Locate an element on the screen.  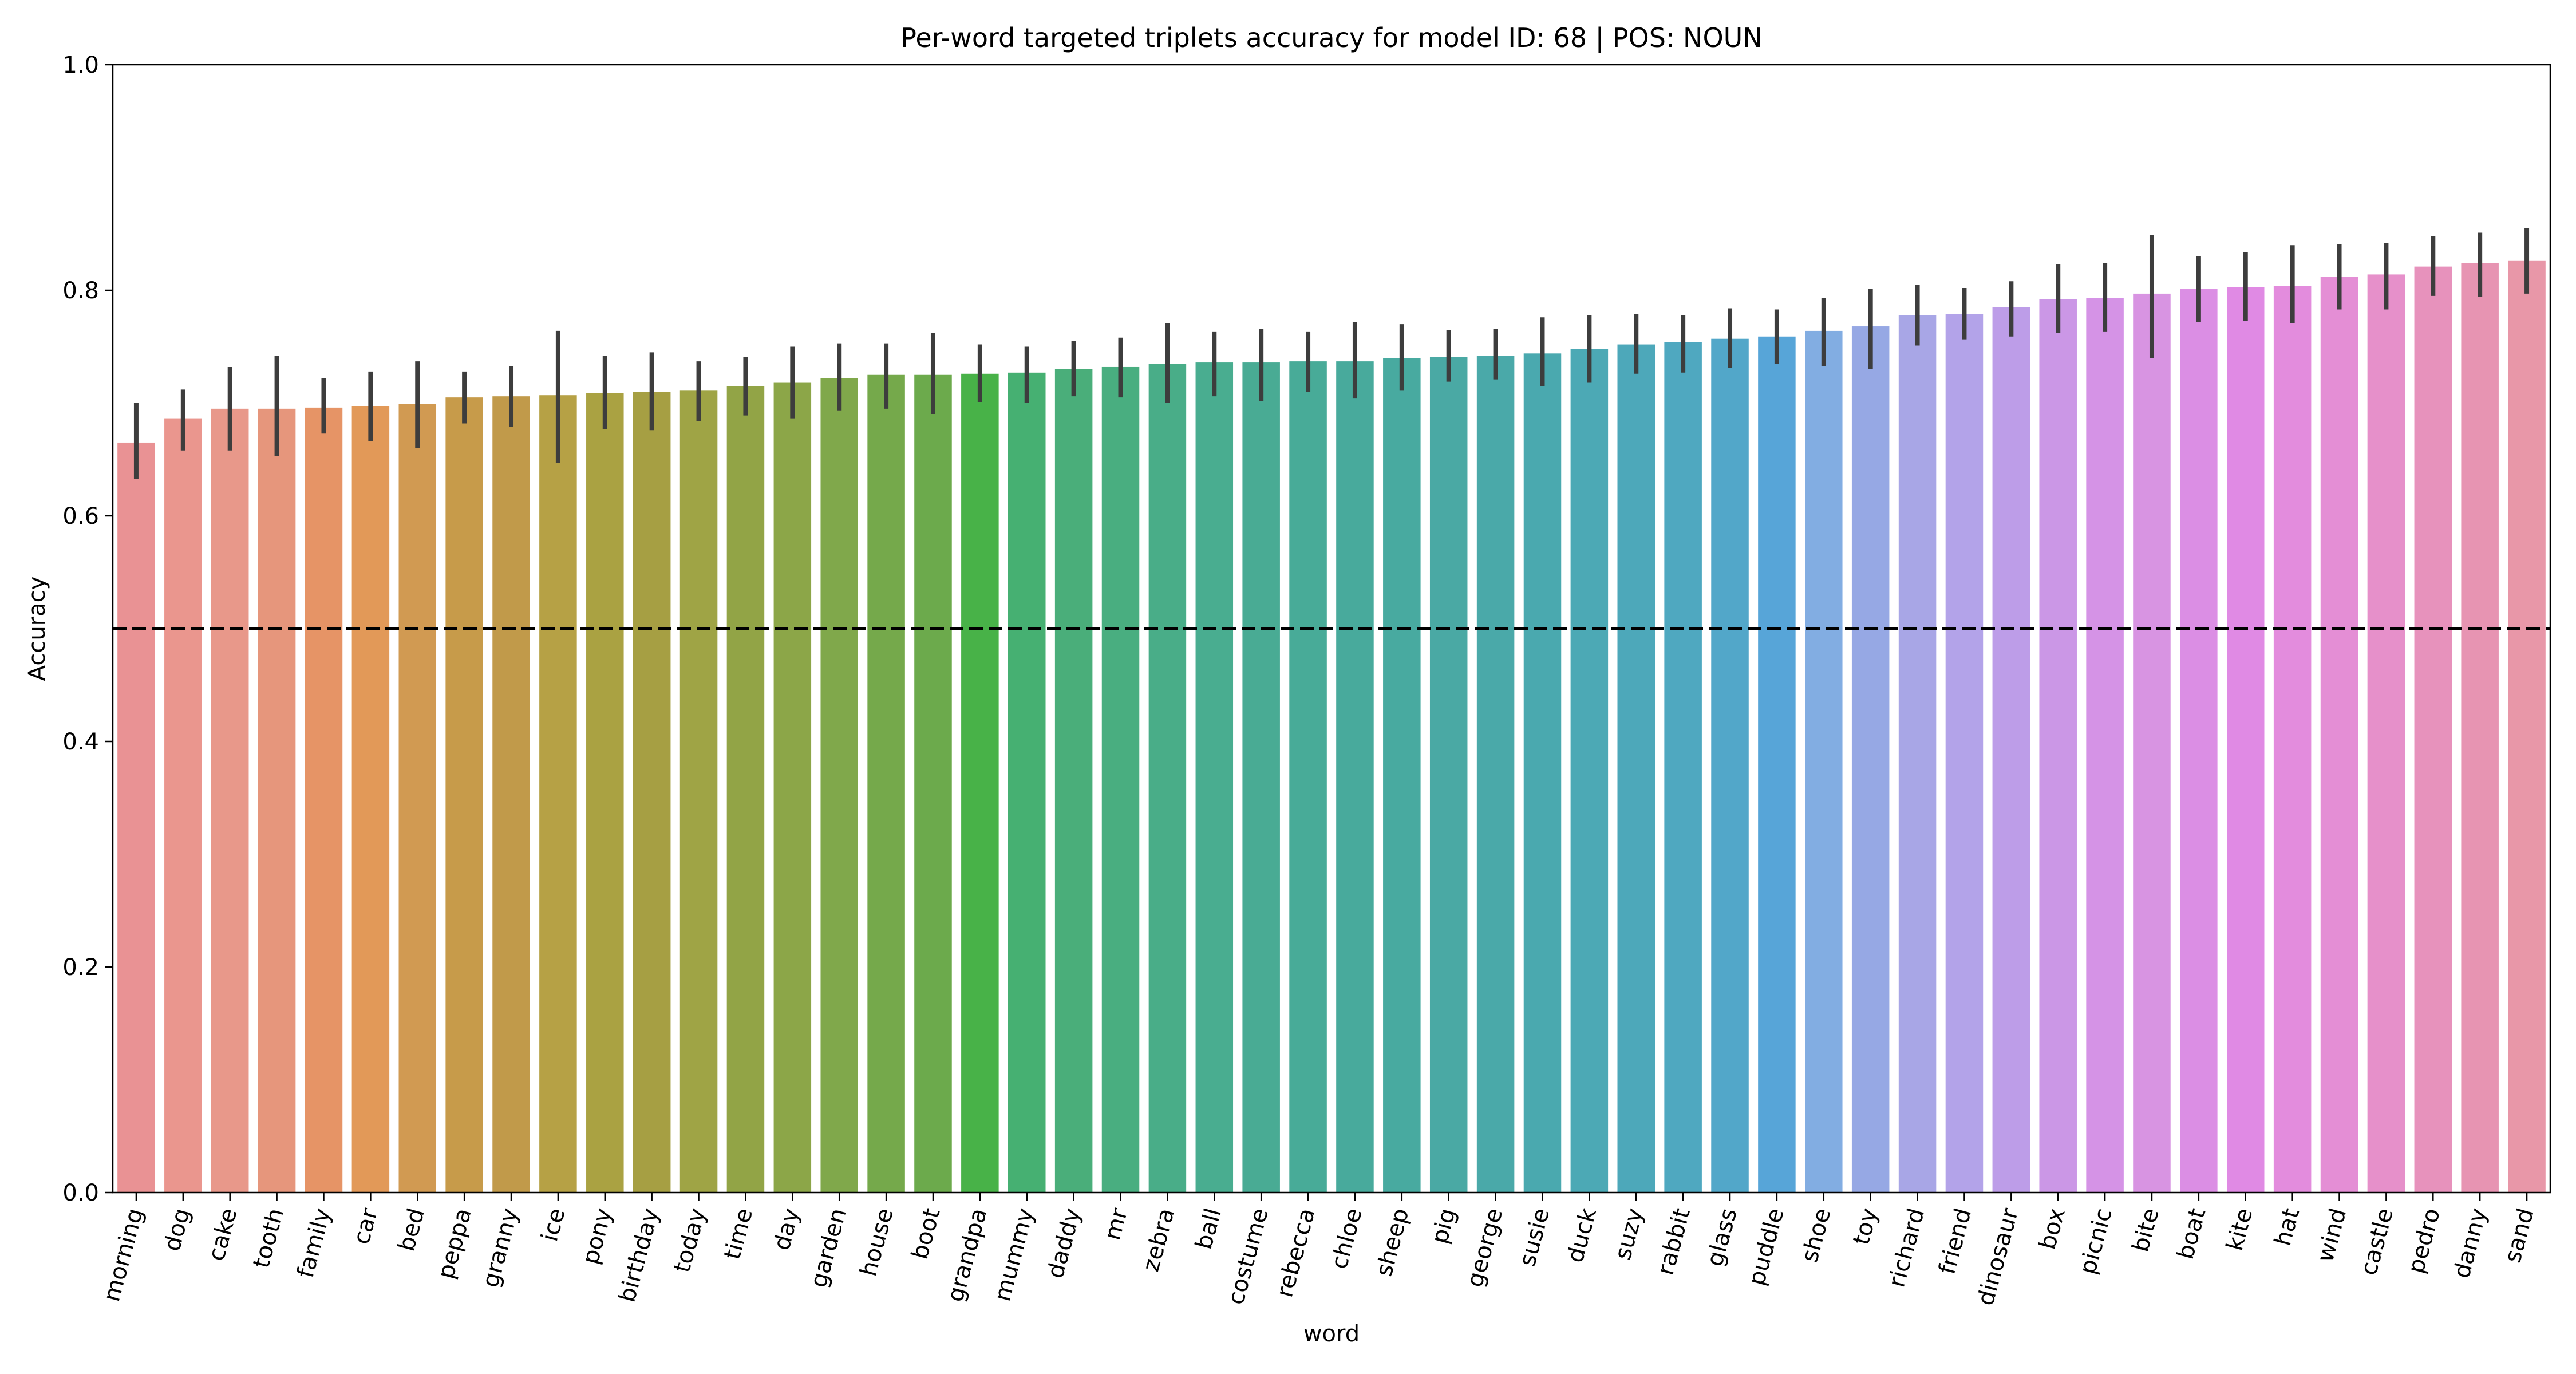
y-tick-label: 0.6 is located at coordinates (80, 516).